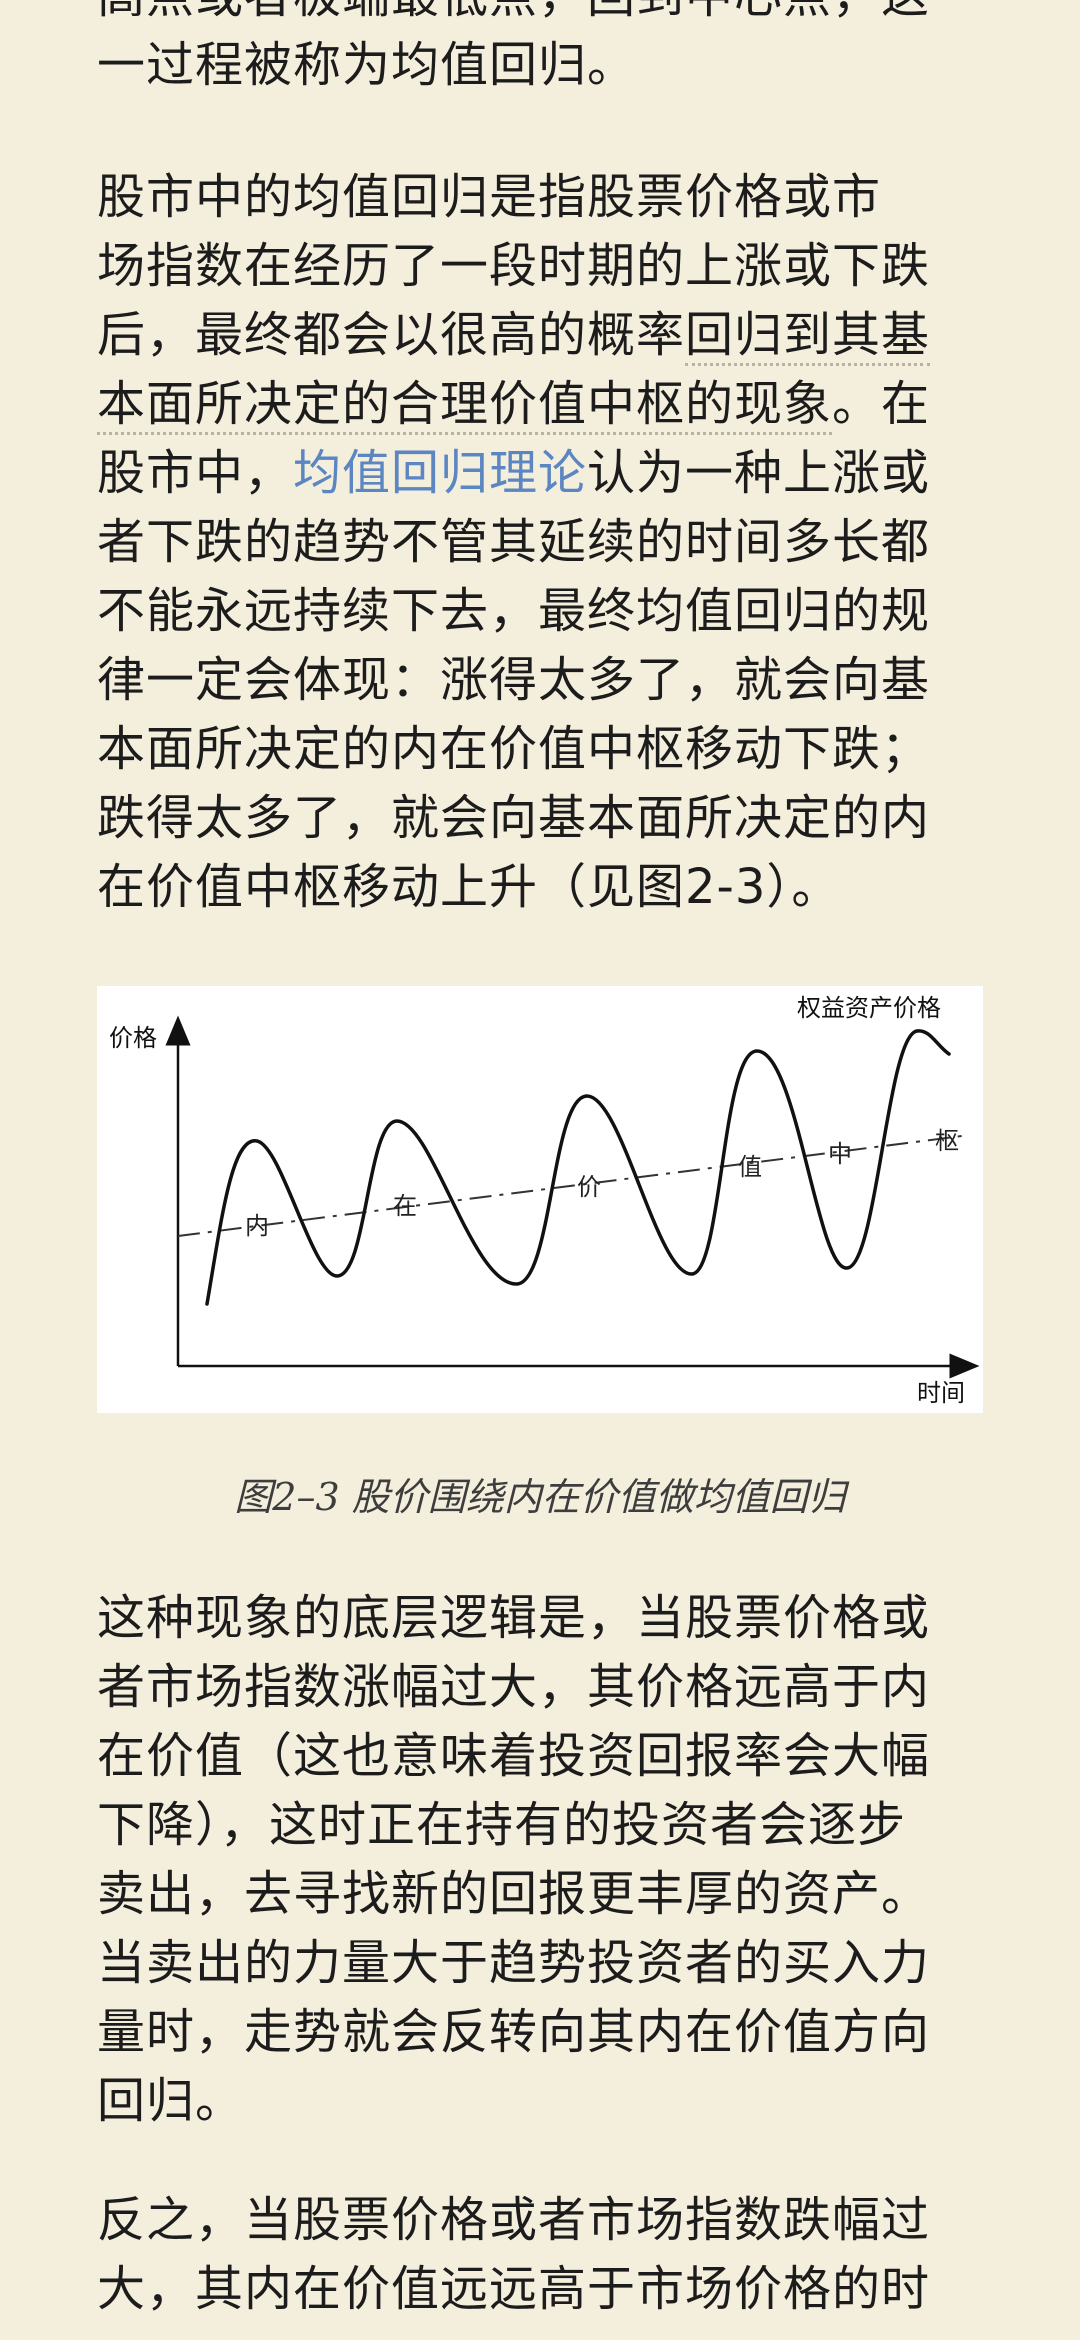  What do you see at coordinates (947, 1141) in the screenshot?
I see `center-label: 枢` at bounding box center [947, 1141].